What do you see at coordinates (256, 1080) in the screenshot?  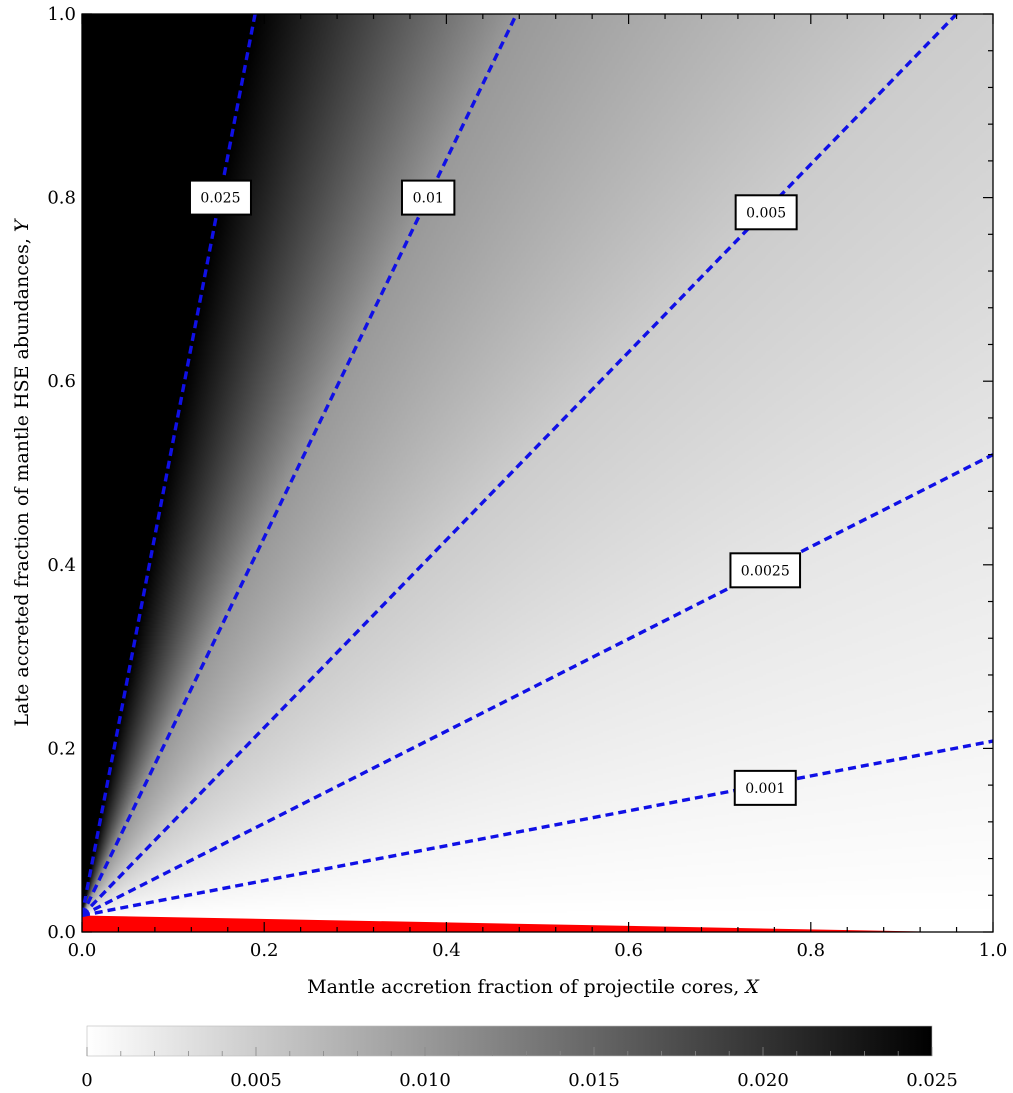 I see `colorbar-tick-label: 0.005` at bounding box center [256, 1080].